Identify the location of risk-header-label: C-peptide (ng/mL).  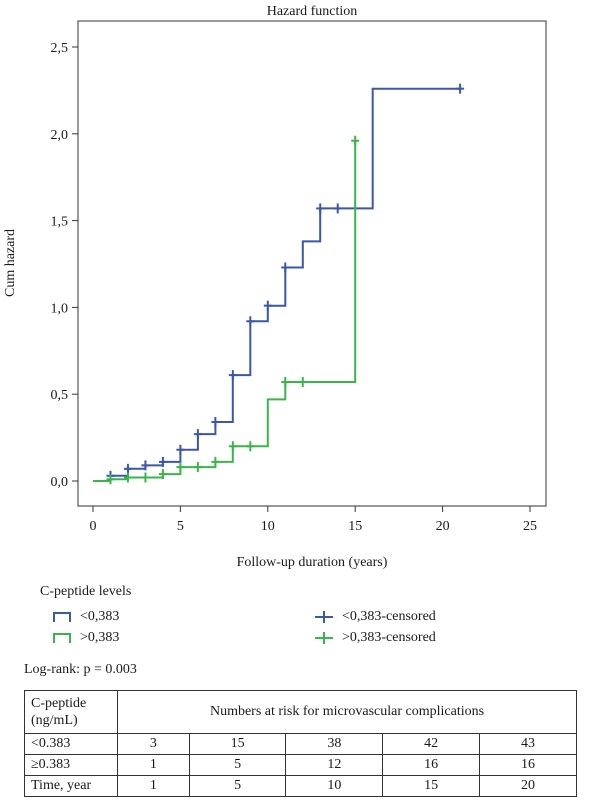
(71, 712).